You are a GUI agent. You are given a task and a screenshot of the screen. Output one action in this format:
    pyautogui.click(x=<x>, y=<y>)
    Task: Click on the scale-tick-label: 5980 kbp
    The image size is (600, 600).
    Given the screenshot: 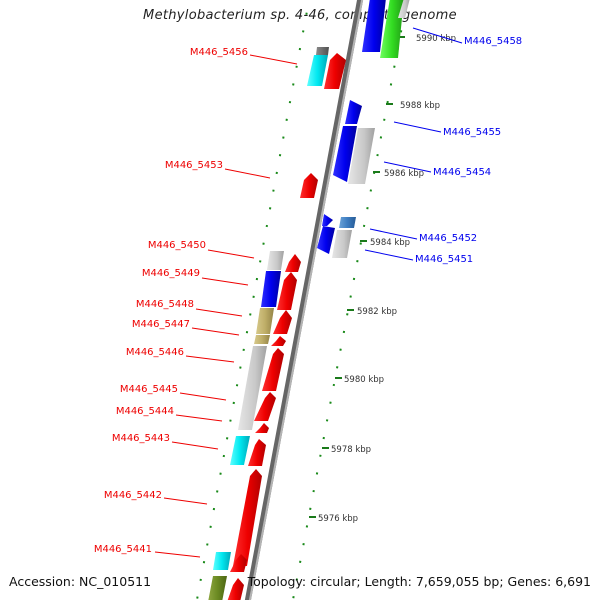 What is the action you would take?
    pyautogui.click(x=364, y=380)
    